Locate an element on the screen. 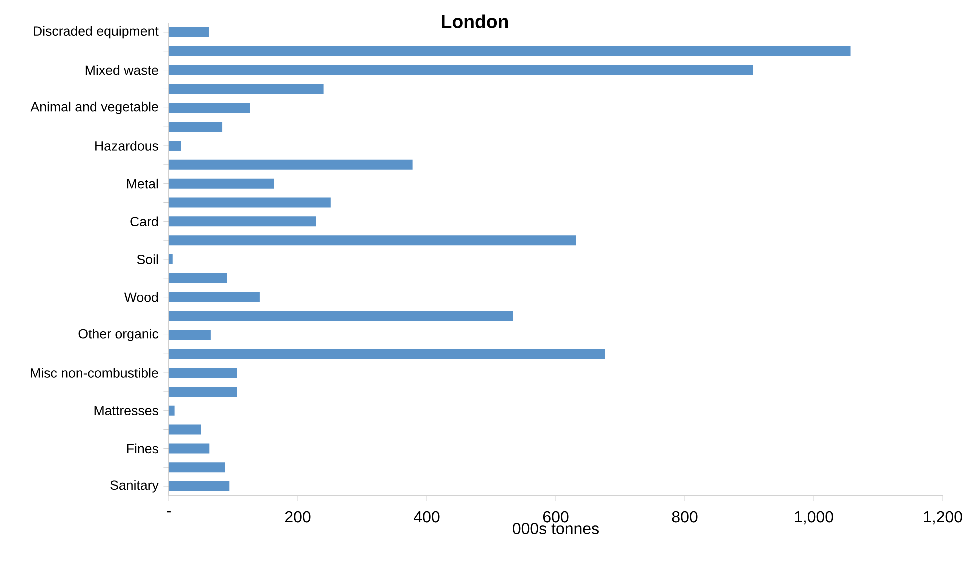 This screenshot has height=561, width=973. y-tick-label: Fines is located at coordinates (142, 449).